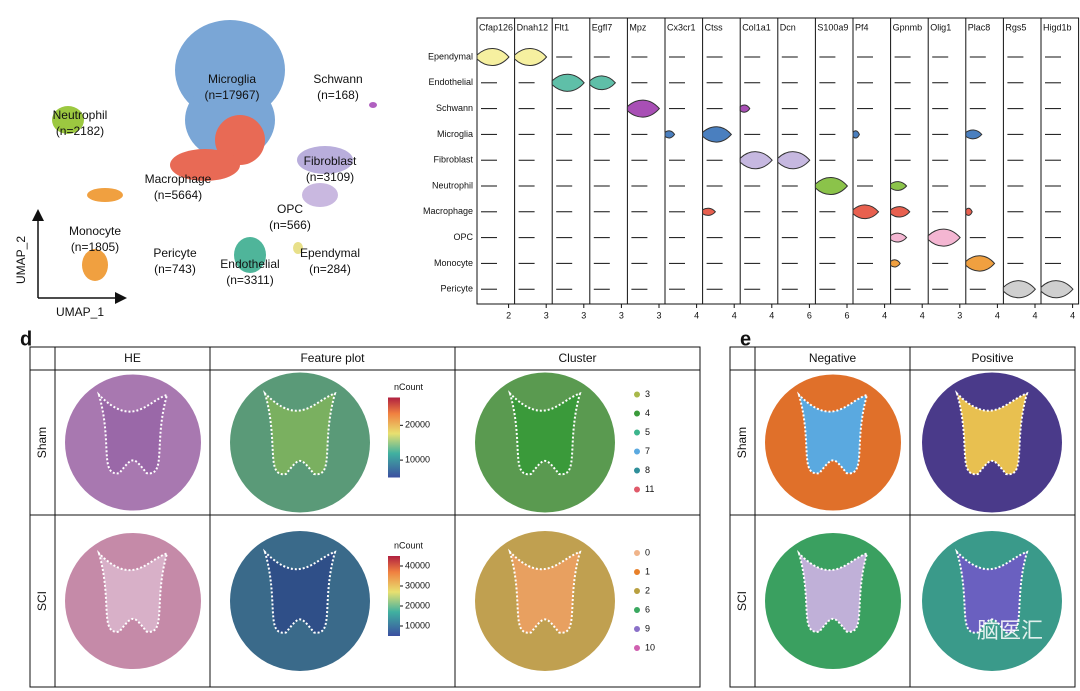  I want to click on panel-letter: e, so click(745, 339).